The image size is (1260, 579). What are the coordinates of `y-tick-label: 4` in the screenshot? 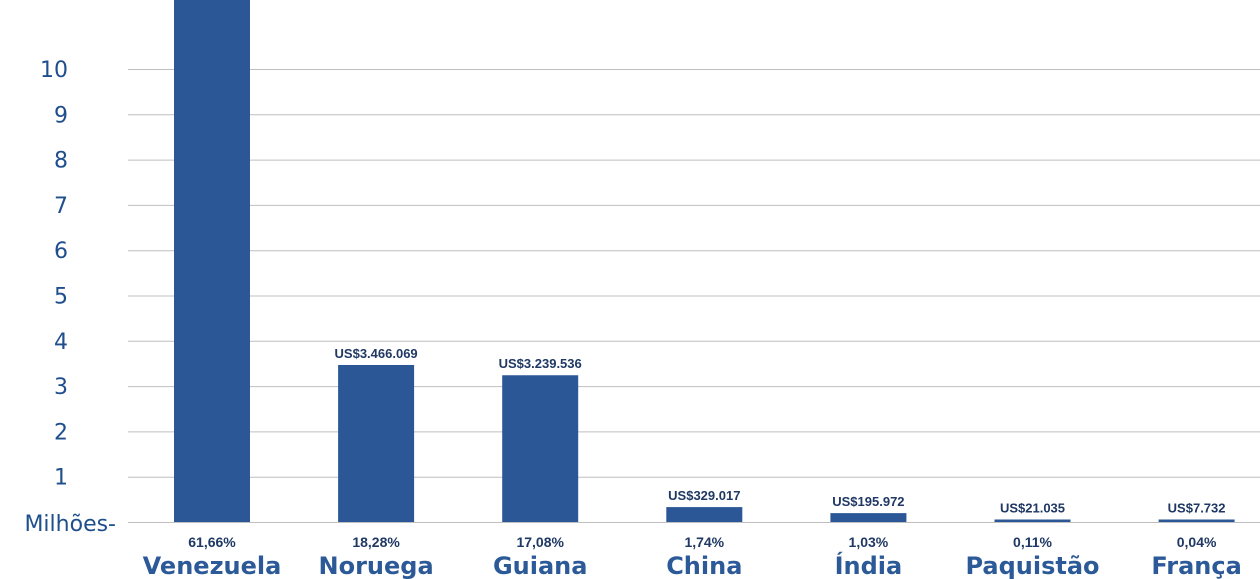 It's located at (61, 342).